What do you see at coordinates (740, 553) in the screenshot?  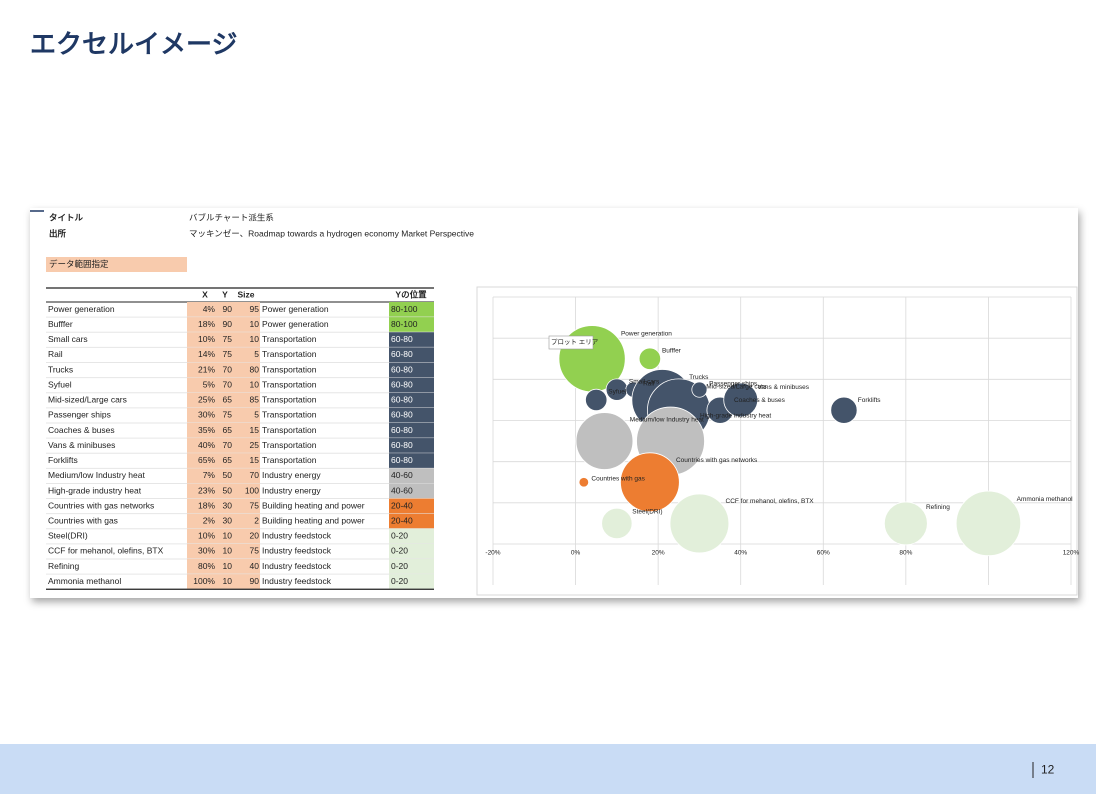 I see `x-tick-label: 40%` at bounding box center [740, 553].